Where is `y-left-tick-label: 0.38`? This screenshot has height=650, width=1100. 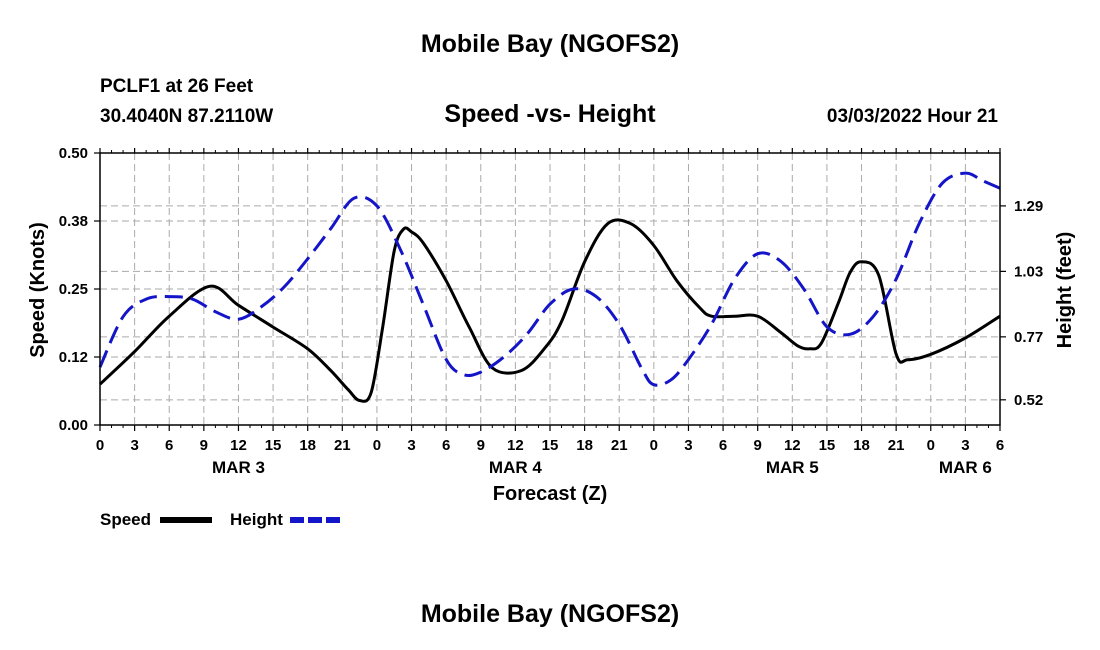
y-left-tick-label: 0.38 is located at coordinates (73, 221).